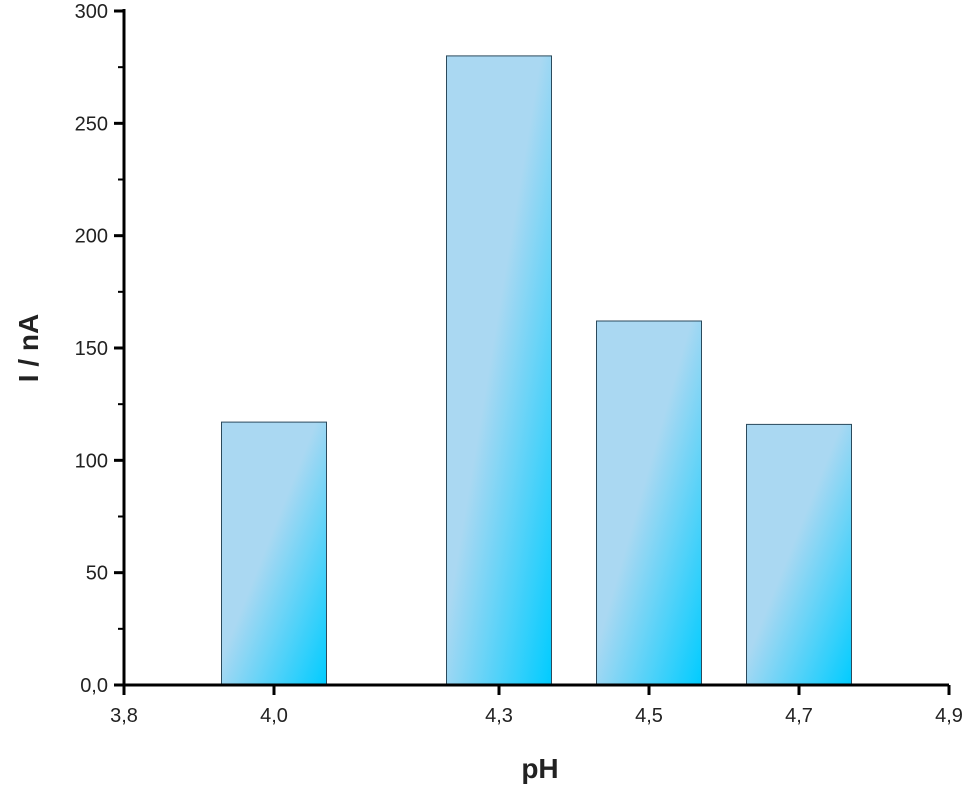  Describe the element at coordinates (91, 349) in the screenshot. I see `y-tick-label-3: 150` at that location.